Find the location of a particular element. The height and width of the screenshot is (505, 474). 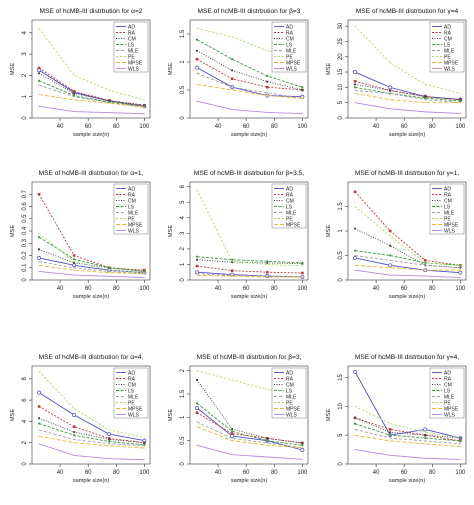

y-tick-label: 0.5 is located at coordinates (183, 89).